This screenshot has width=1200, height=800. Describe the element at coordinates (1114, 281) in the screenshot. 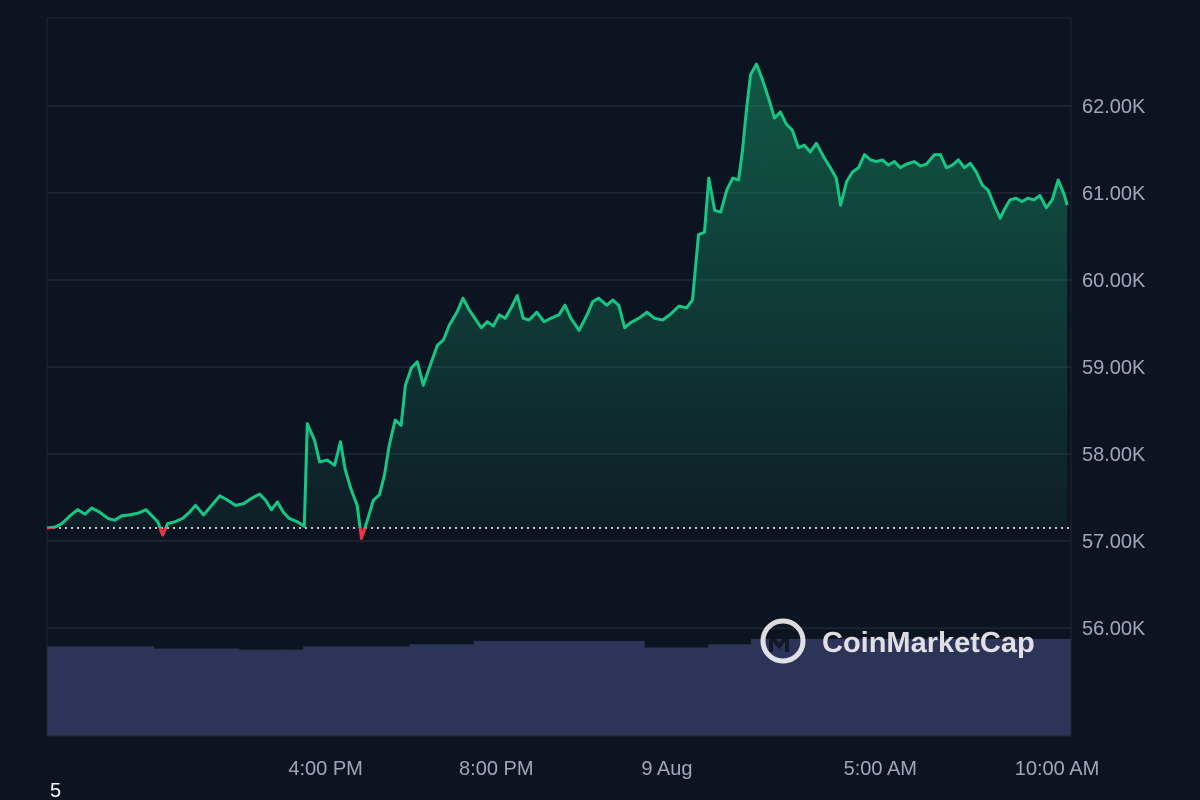

I see `y-tick-label: 60.00K` at that location.